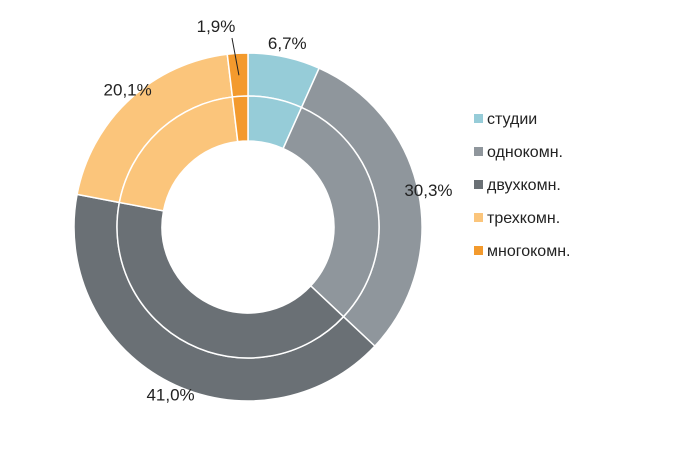 This screenshot has height=460, width=699. Describe the element at coordinates (331, 212) in the screenshot. I see `inner-slice-однокомн` at that location.